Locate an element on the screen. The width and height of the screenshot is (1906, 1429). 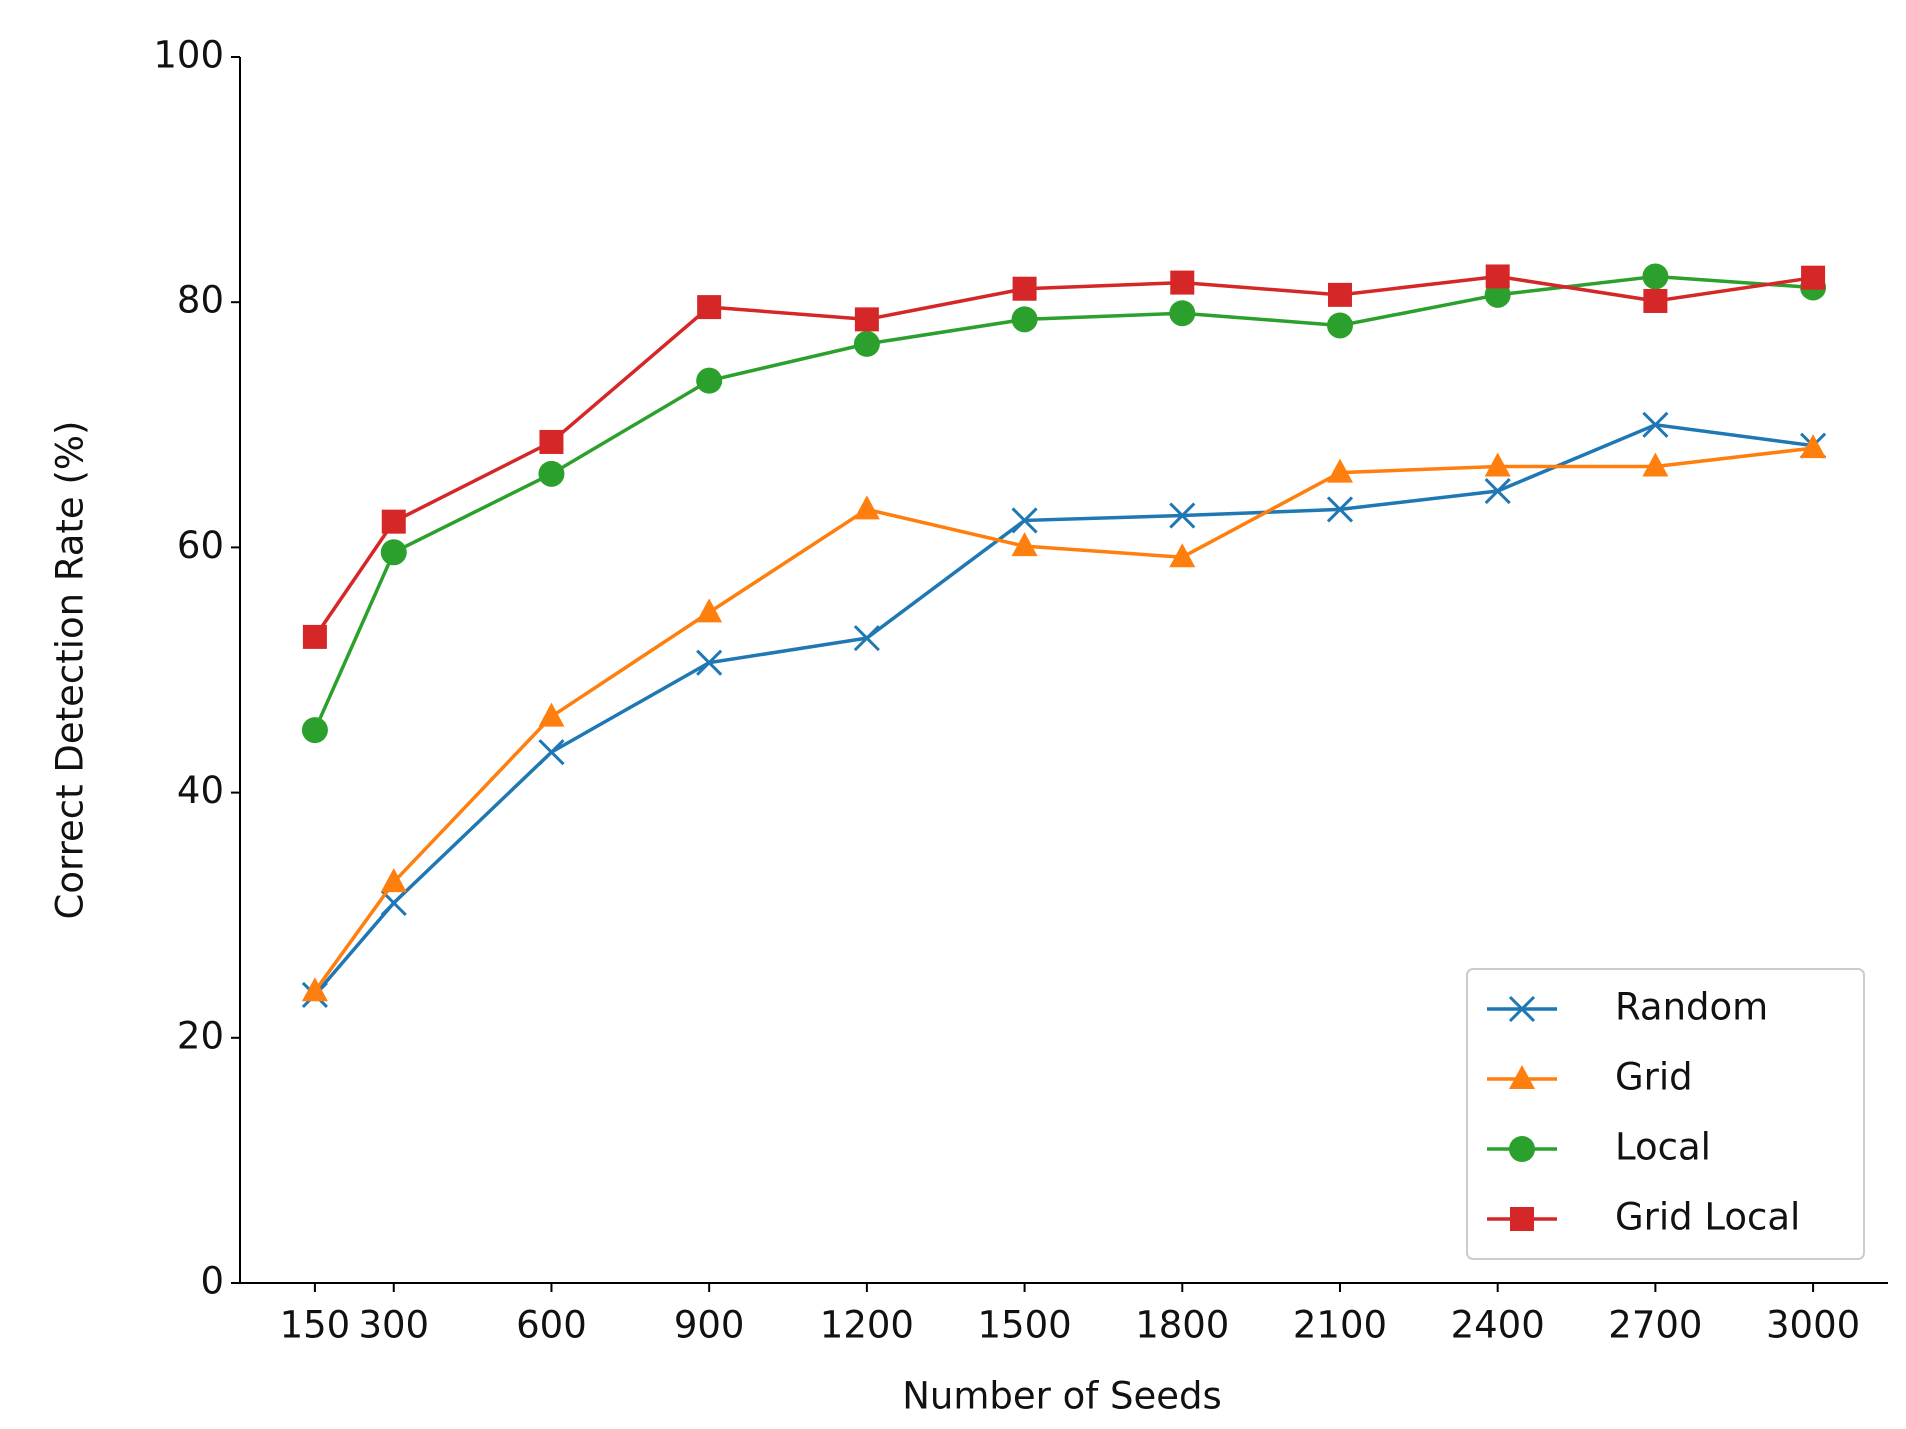
legend-box is located at coordinates (1665, 1114).